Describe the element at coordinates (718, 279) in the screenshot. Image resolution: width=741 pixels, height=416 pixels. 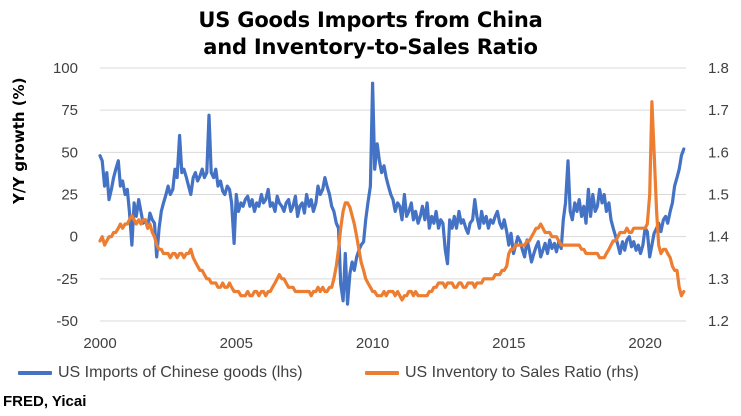
I see `right-tick-label: 1.3` at that location.